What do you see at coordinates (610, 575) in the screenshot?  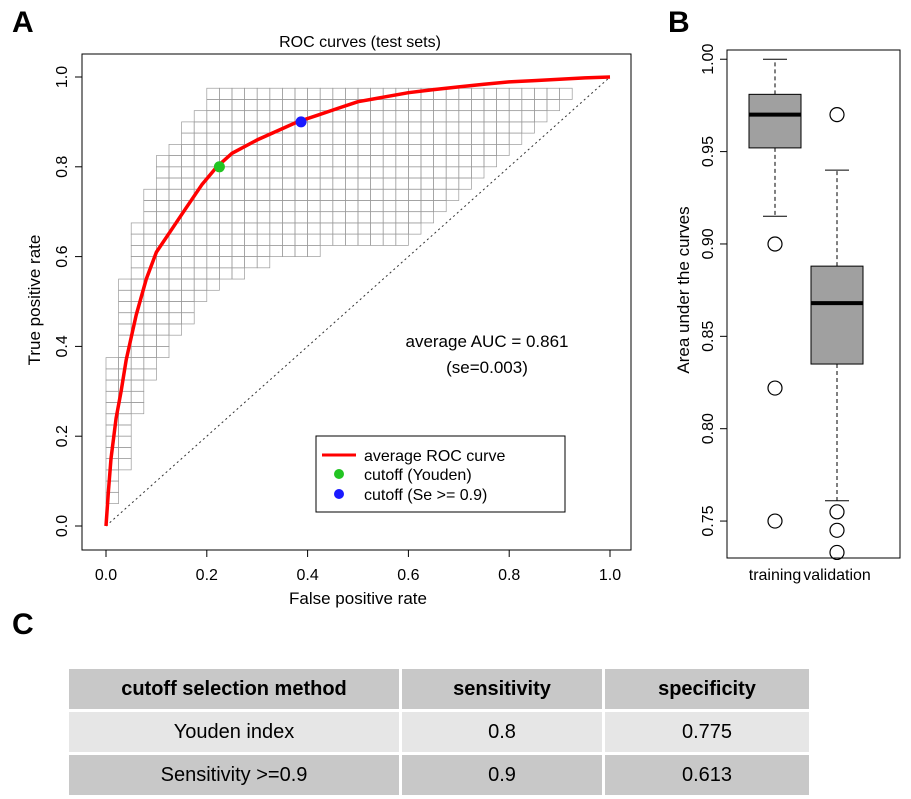 I see `roc-x-tick-label: 1.0` at bounding box center [610, 575].